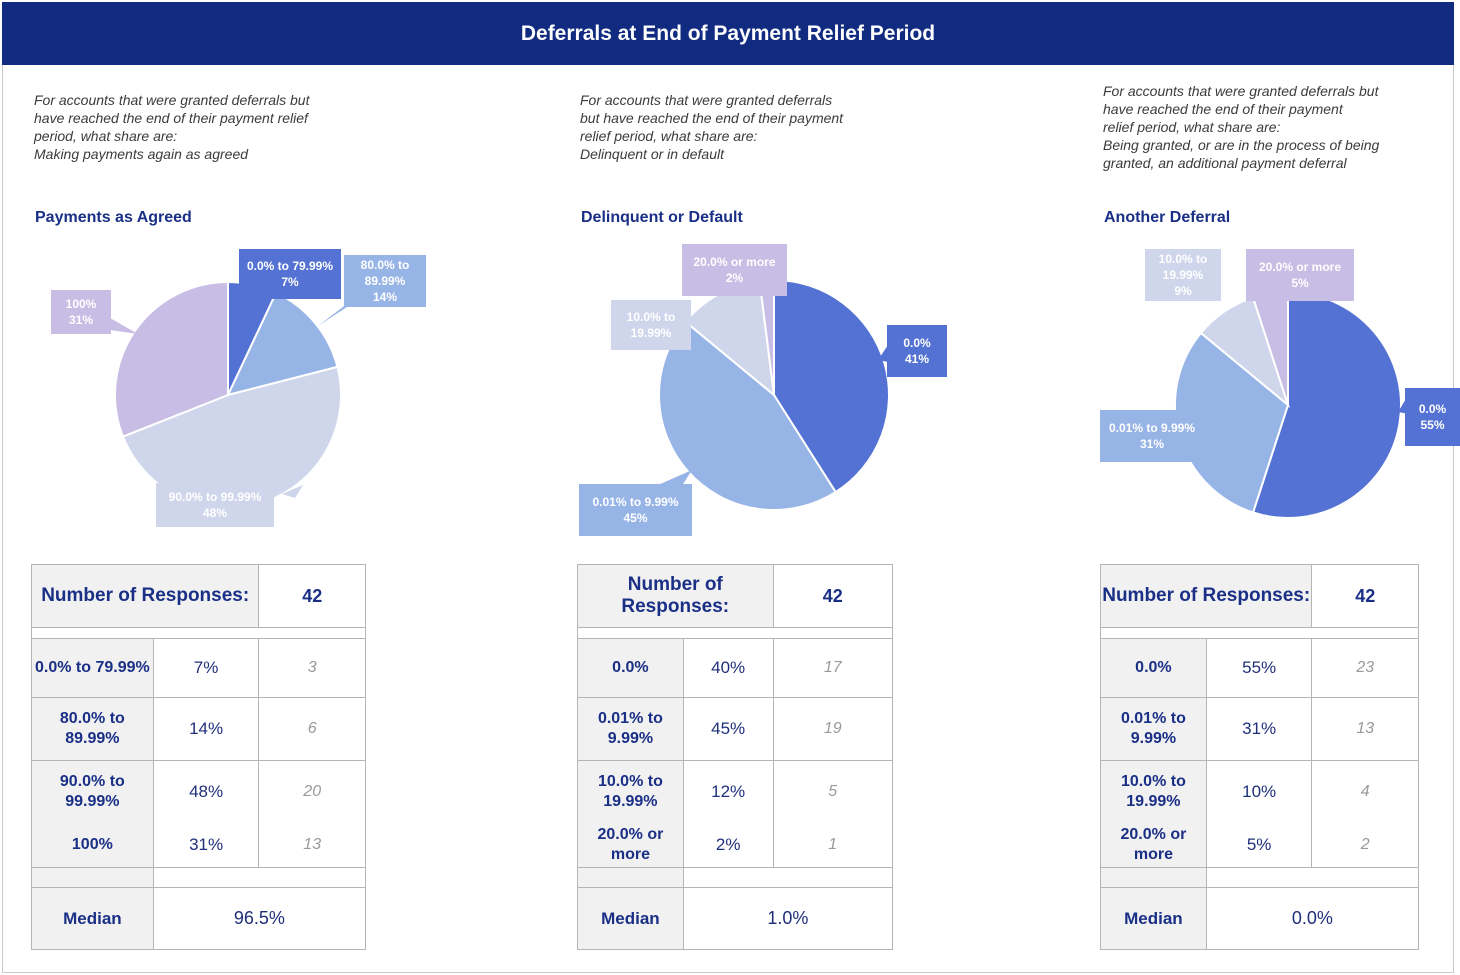 The height and width of the screenshot is (975, 1460). What do you see at coordinates (735, 845) in the screenshot?
I see `table-row: 20.0% or more 2% 1` at bounding box center [735, 845].